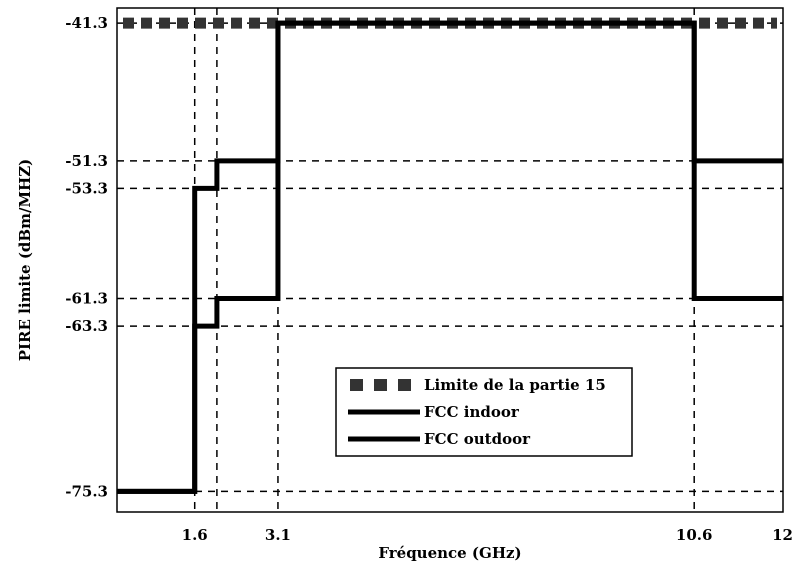  What do you see at coordinates (86, 23) in the screenshot?
I see `y-tick-label: -41.3` at bounding box center [86, 23].